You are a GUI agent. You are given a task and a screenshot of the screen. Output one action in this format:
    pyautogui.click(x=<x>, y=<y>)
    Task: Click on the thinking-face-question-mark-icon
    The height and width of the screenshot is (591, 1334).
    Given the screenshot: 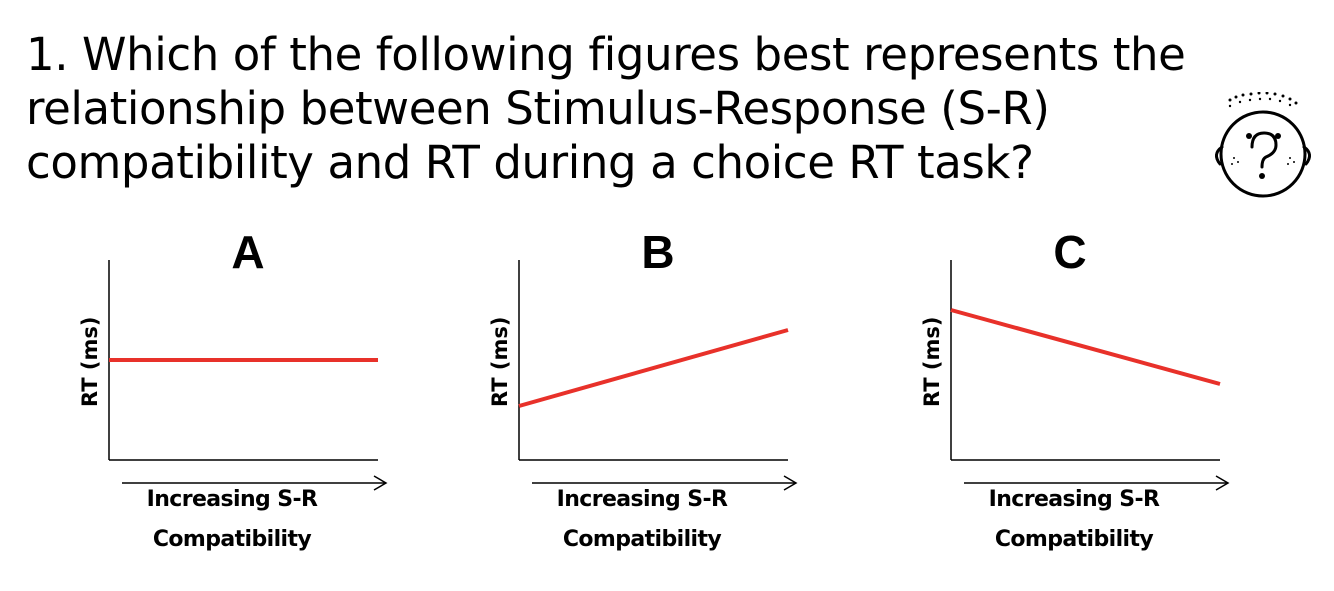 What is the action you would take?
    pyautogui.click(x=1263, y=145)
    